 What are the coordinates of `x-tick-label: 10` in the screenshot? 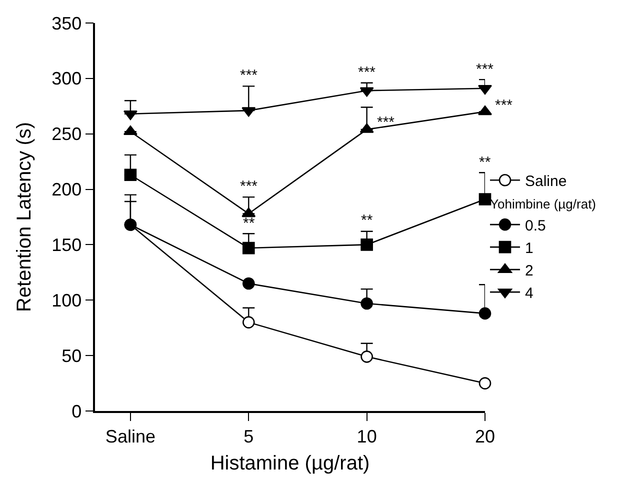 It's located at (366, 436).